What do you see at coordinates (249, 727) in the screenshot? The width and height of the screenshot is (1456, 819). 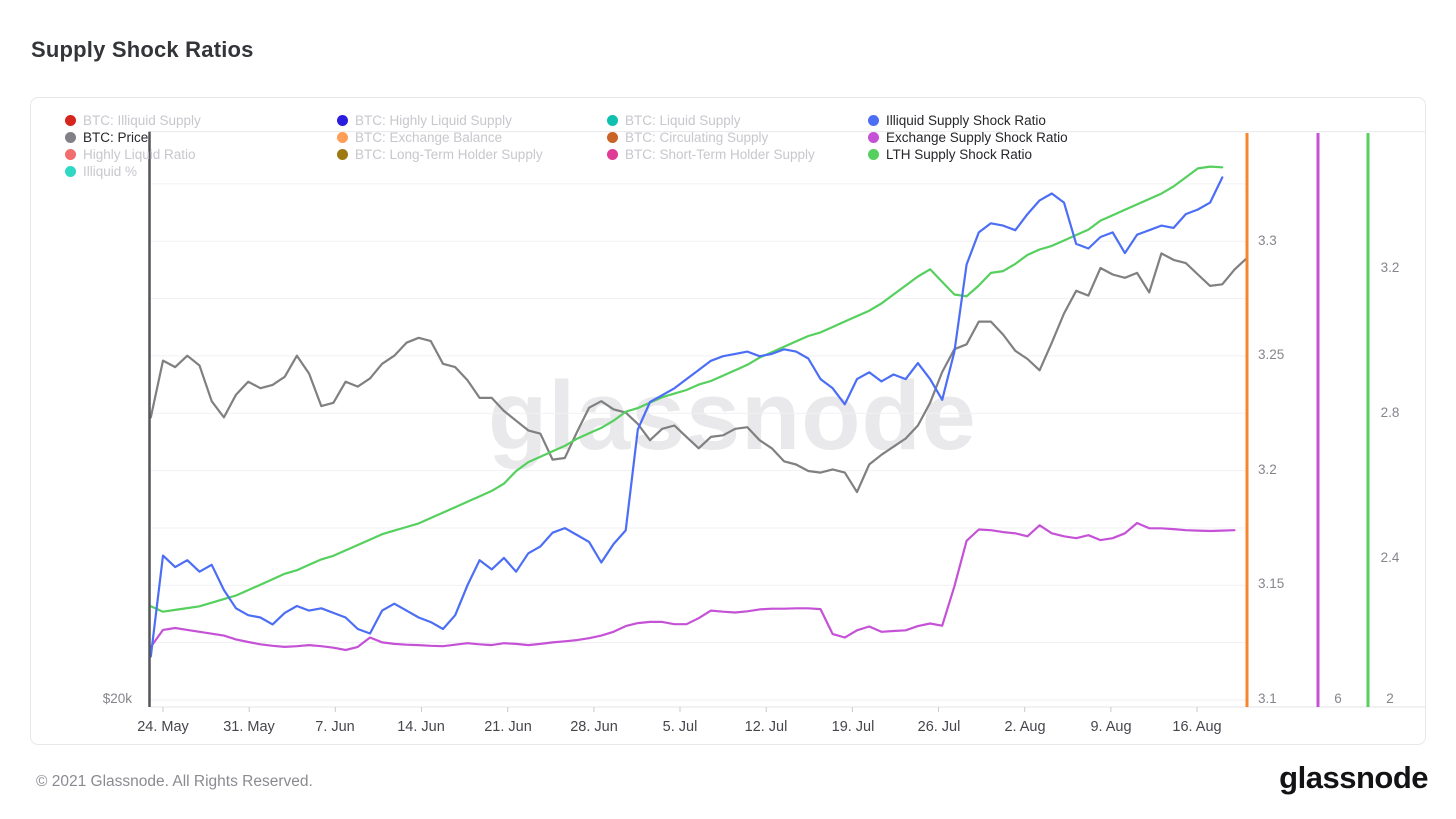 I see `x-tick-31-may: 31. May` at bounding box center [249, 727].